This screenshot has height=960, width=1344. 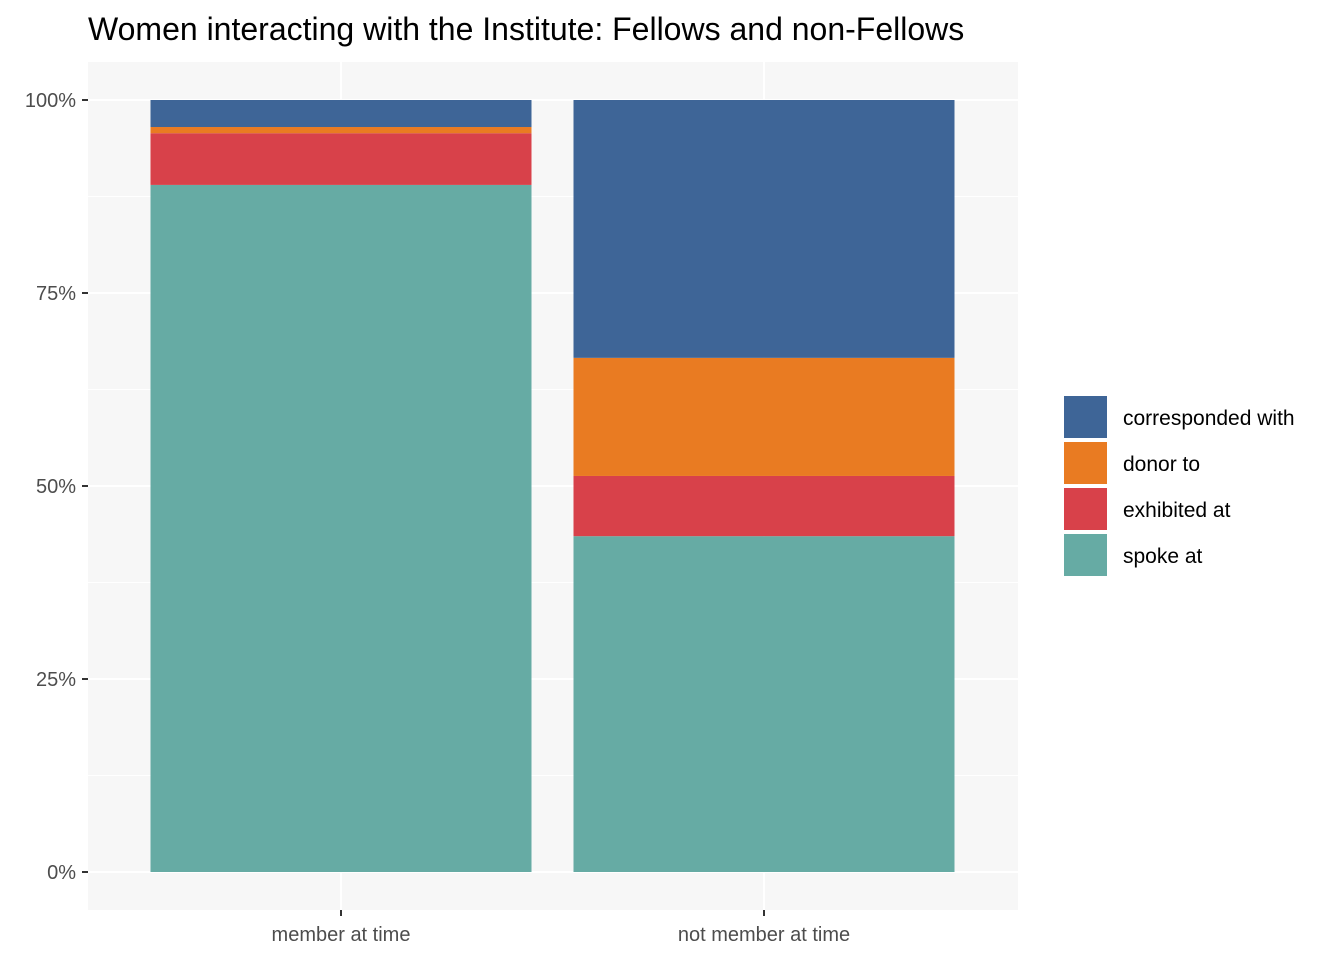 What do you see at coordinates (56, 294) in the screenshot?
I see `y-tick-label: 75%` at bounding box center [56, 294].